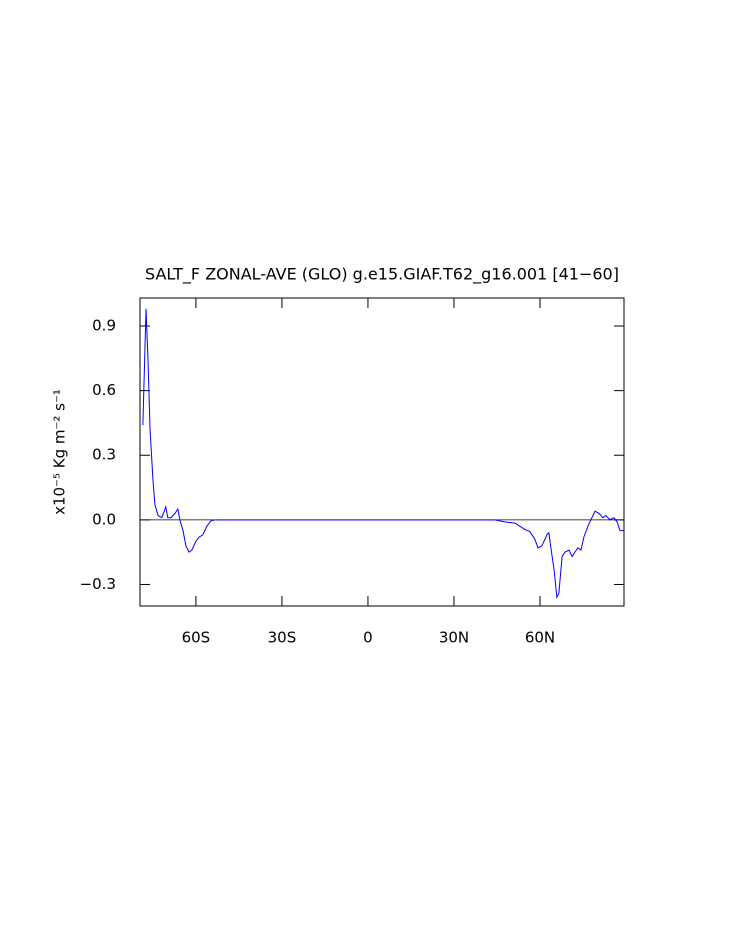 The height and width of the screenshot is (945, 733). What do you see at coordinates (282, 638) in the screenshot?
I see `x-tick-label: 30S` at bounding box center [282, 638].